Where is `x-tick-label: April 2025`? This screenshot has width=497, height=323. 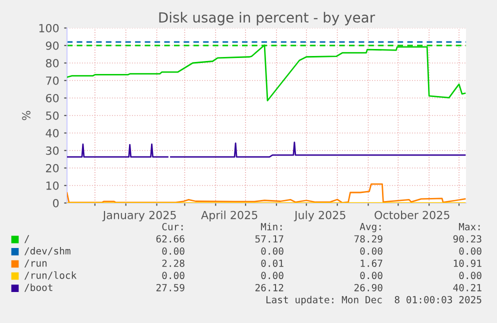
x-tick-label: April 2025 is located at coordinates (229, 216).